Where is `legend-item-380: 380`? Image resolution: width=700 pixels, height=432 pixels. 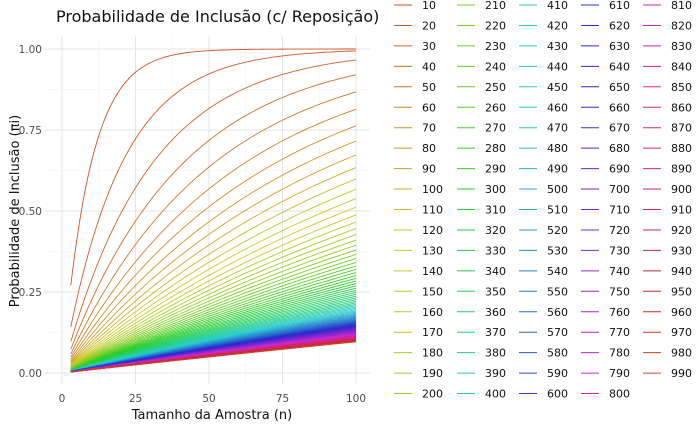
legend-item-380: 380 is located at coordinates (481, 353).